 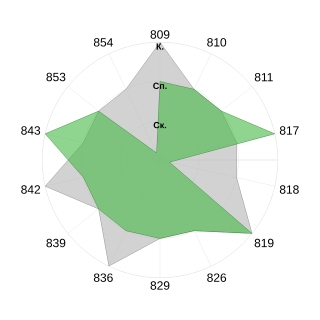 What do you see at coordinates (30, 130) in the screenshot?
I see `spoke-label: 843` at bounding box center [30, 130].